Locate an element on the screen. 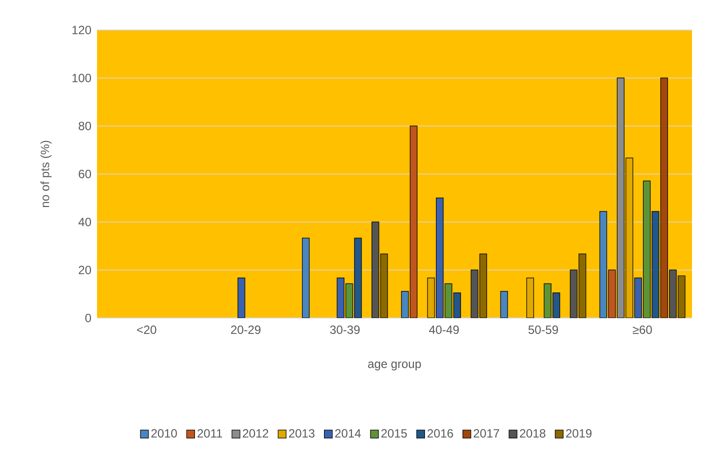 This screenshot has width=707, height=457. x-tick-label: 50-59 is located at coordinates (543, 330).